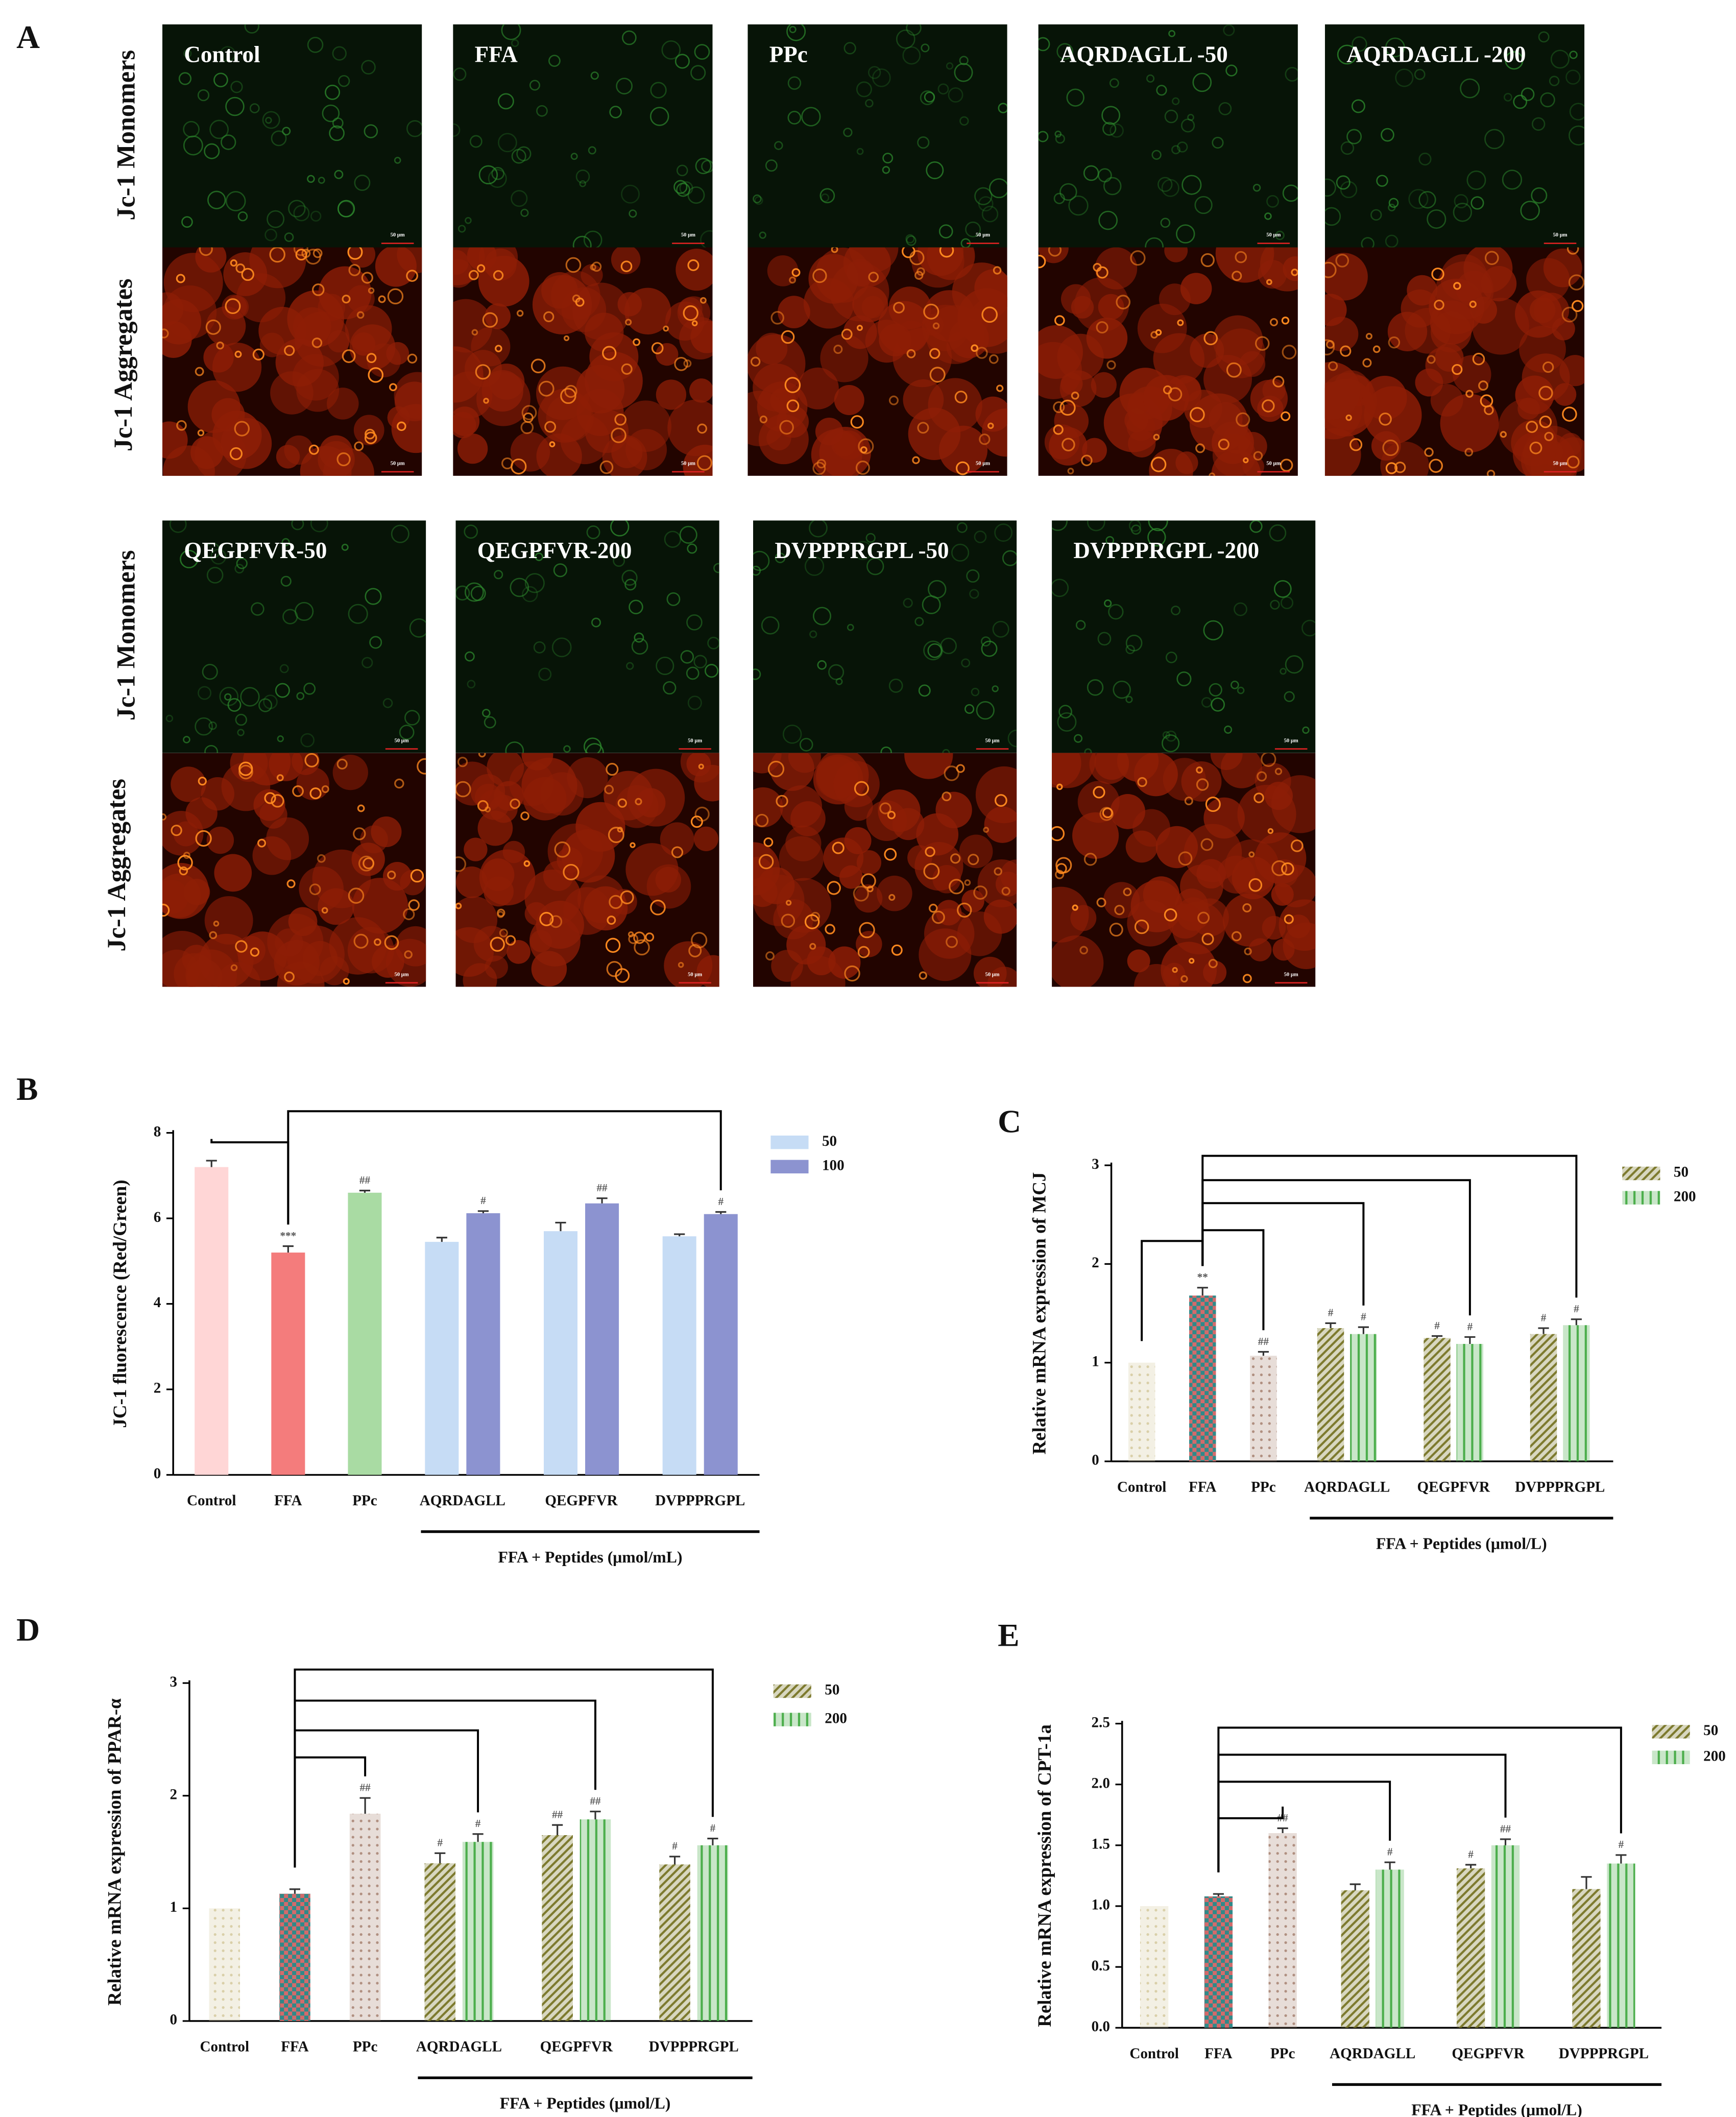 The height and width of the screenshot is (2117, 1736). What do you see at coordinates (1641, 1198) in the screenshot?
I see `legend-swatch` at bounding box center [1641, 1198].